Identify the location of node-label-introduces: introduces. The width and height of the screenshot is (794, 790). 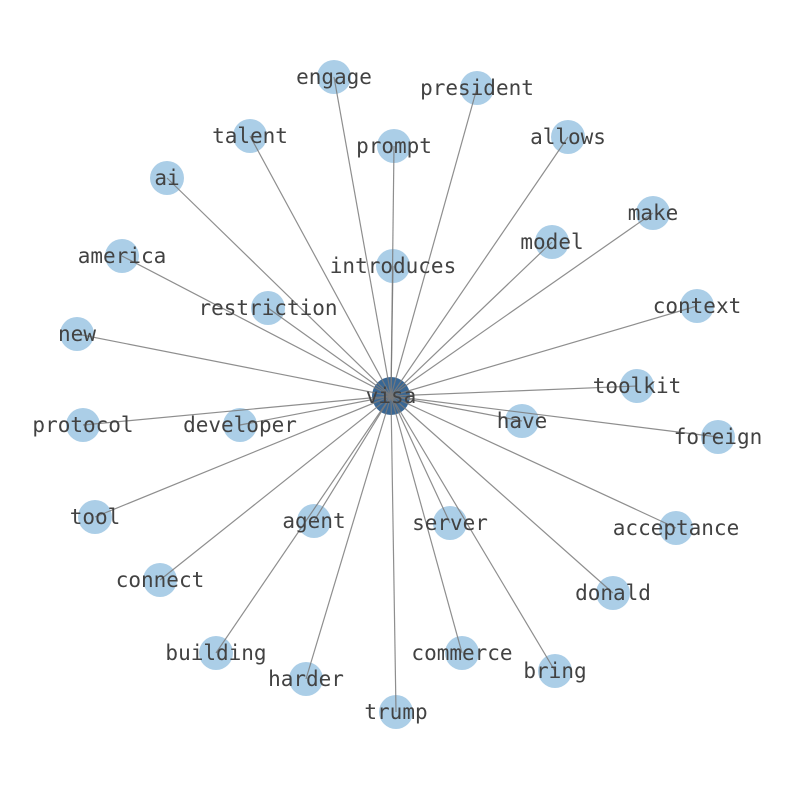
(393, 266).